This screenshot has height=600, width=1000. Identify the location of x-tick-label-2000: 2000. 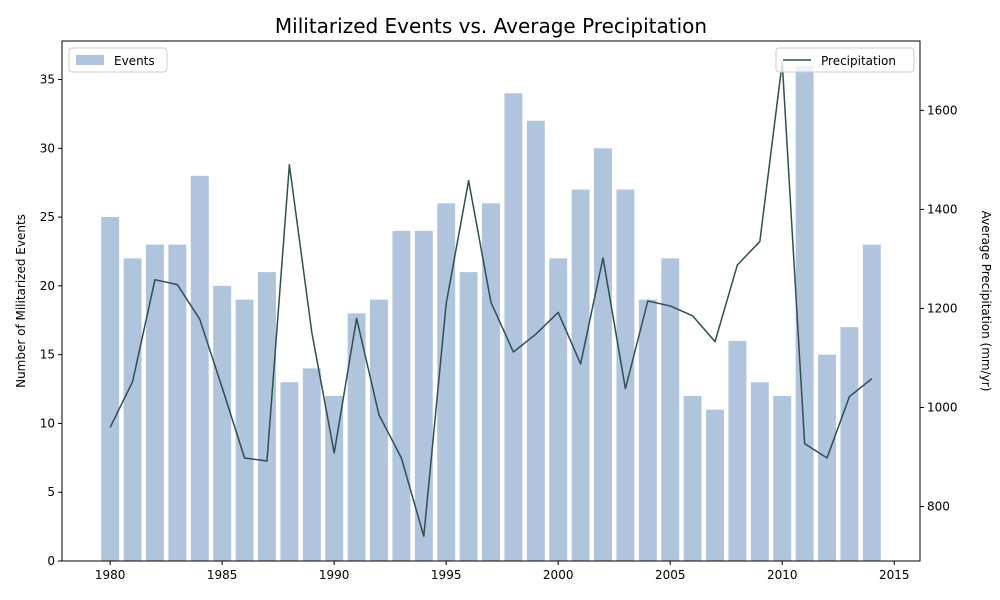
(558, 575).